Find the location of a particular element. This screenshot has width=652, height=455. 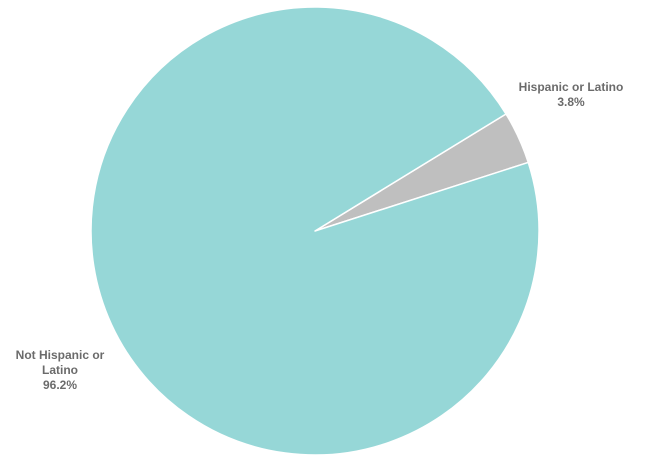

slice-category-label-line-2: Latino is located at coordinates (60, 370).